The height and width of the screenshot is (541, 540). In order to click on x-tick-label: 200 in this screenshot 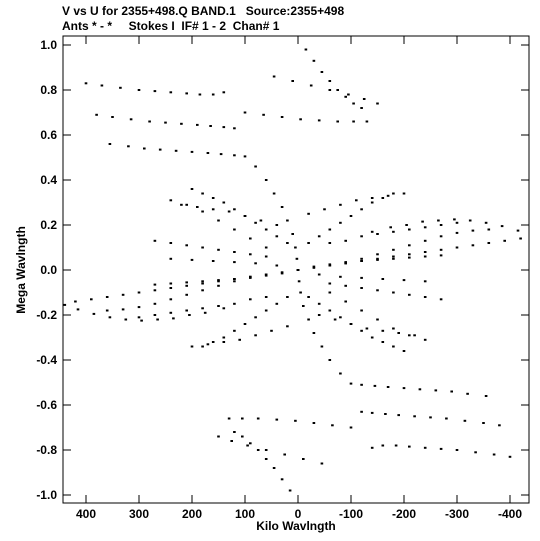, I will do `click(192, 514)`.